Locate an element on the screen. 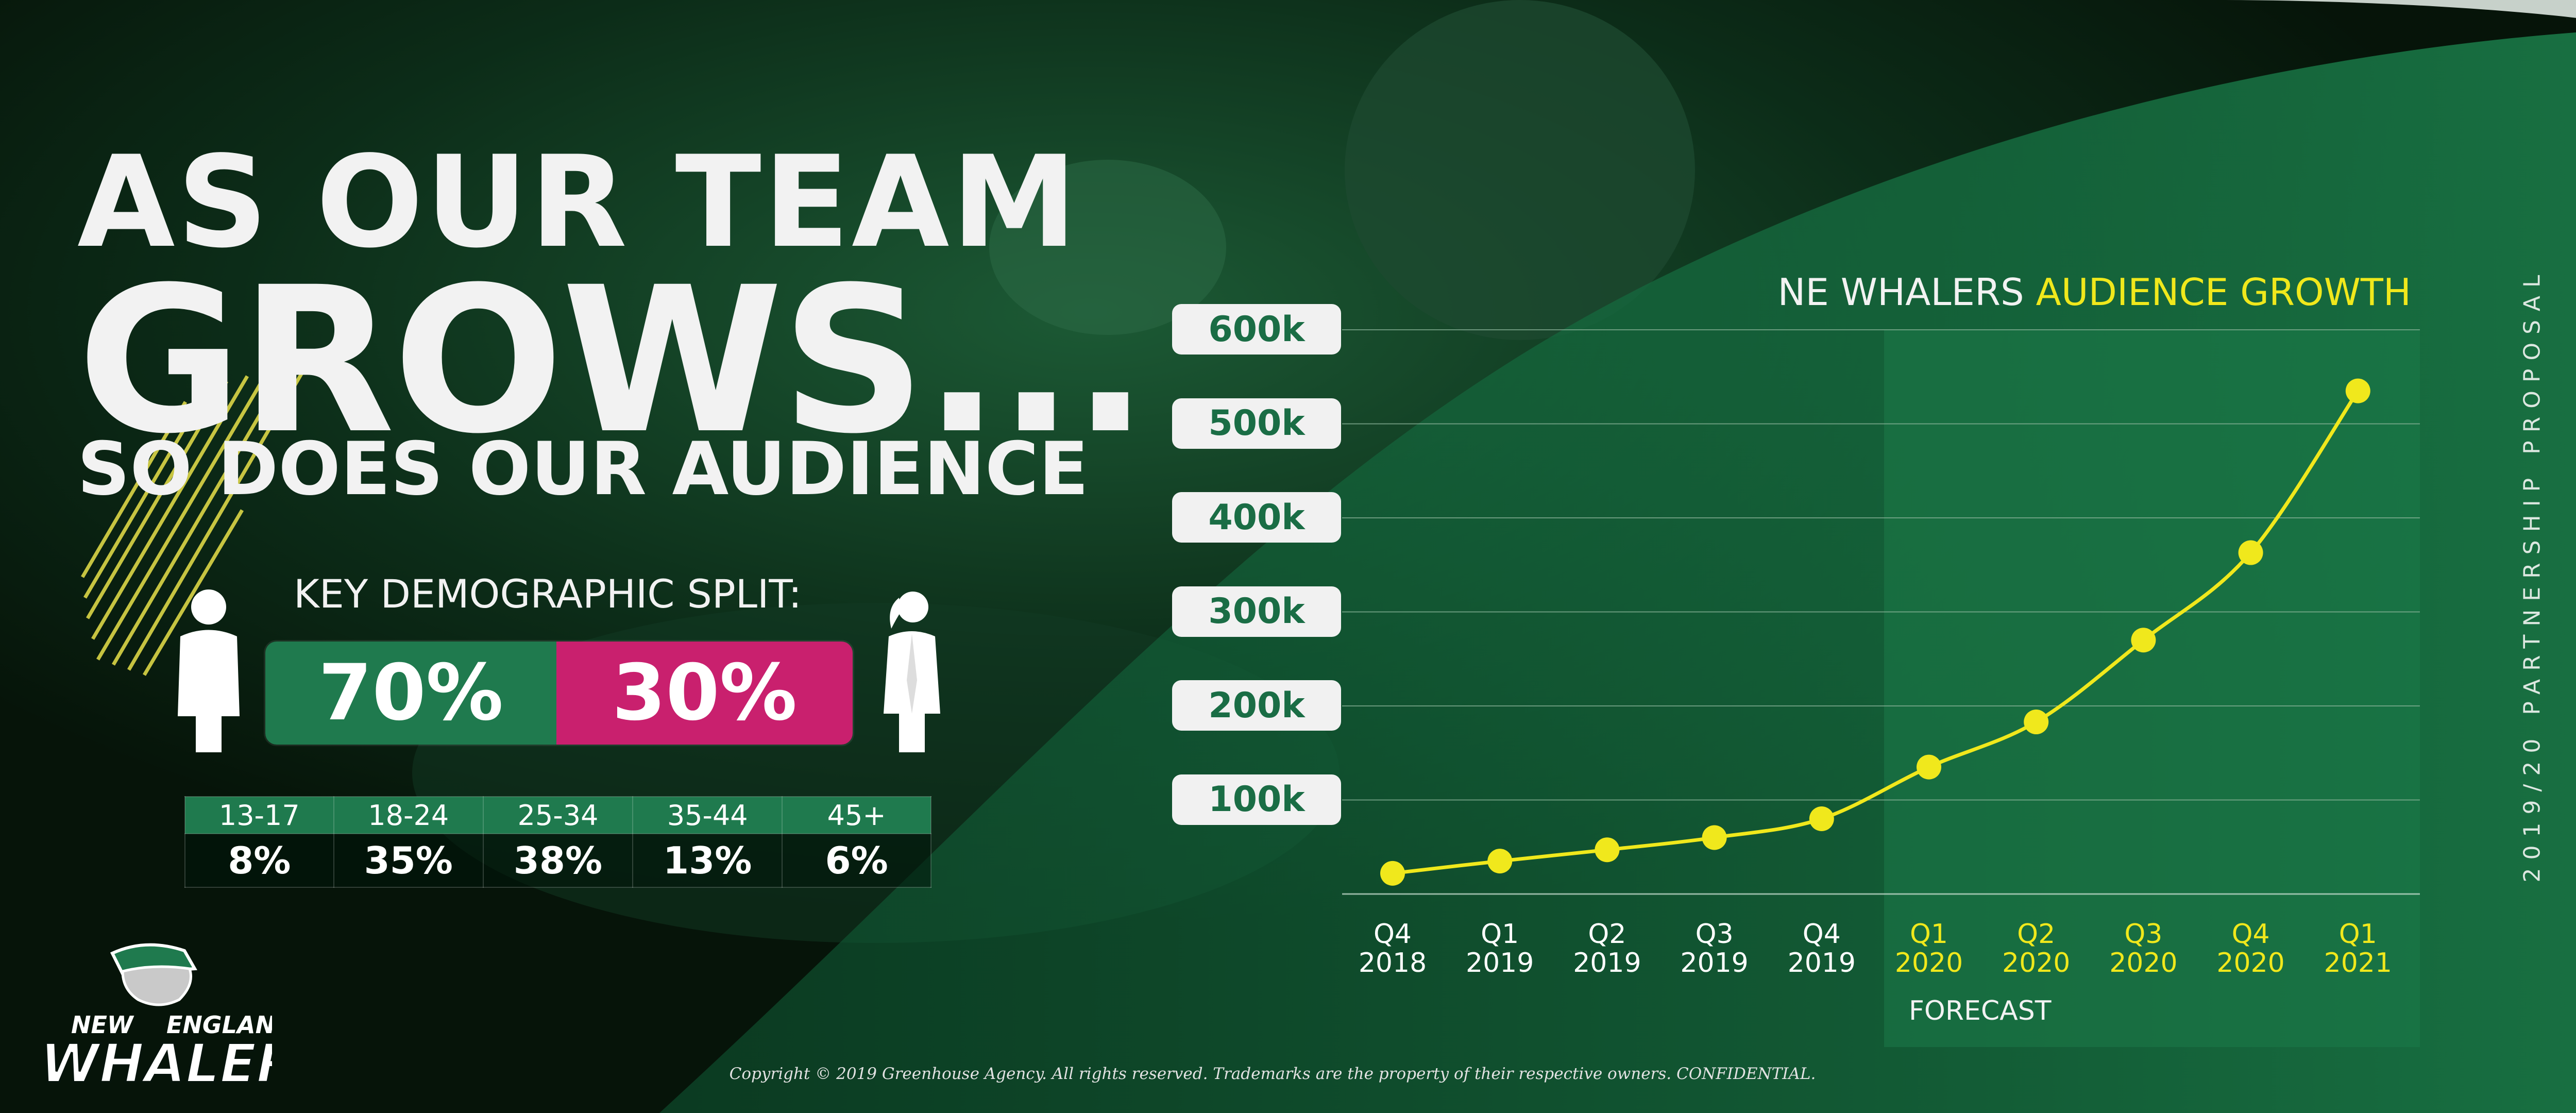  y-tick-label: 100k is located at coordinates (1256, 799).